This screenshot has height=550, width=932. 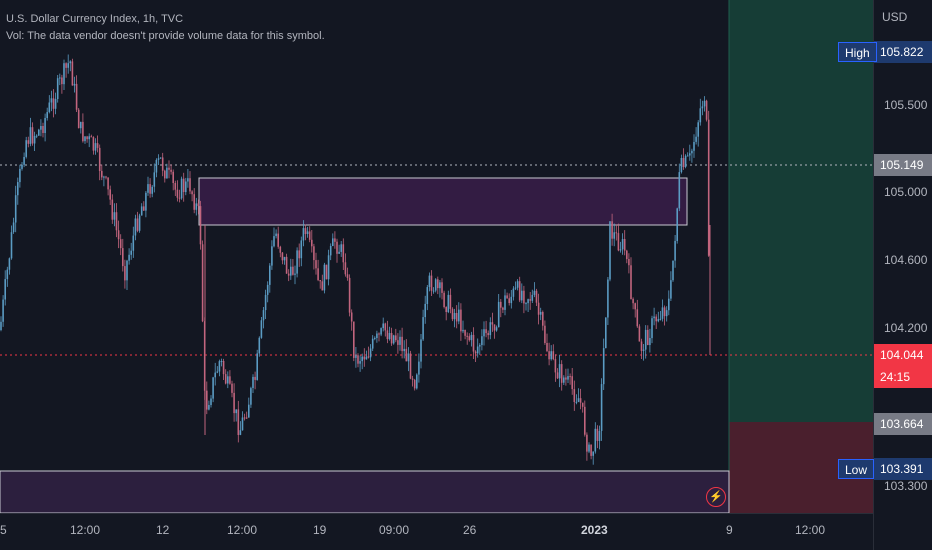 I want to click on high-tag: High, so click(x=857, y=52).